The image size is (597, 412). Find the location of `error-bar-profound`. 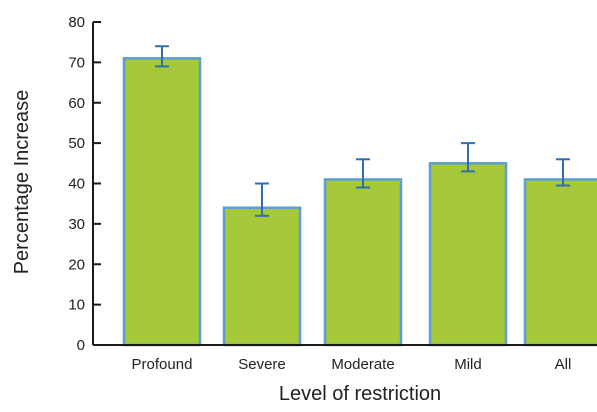

error-bar-profound is located at coordinates (162, 56).